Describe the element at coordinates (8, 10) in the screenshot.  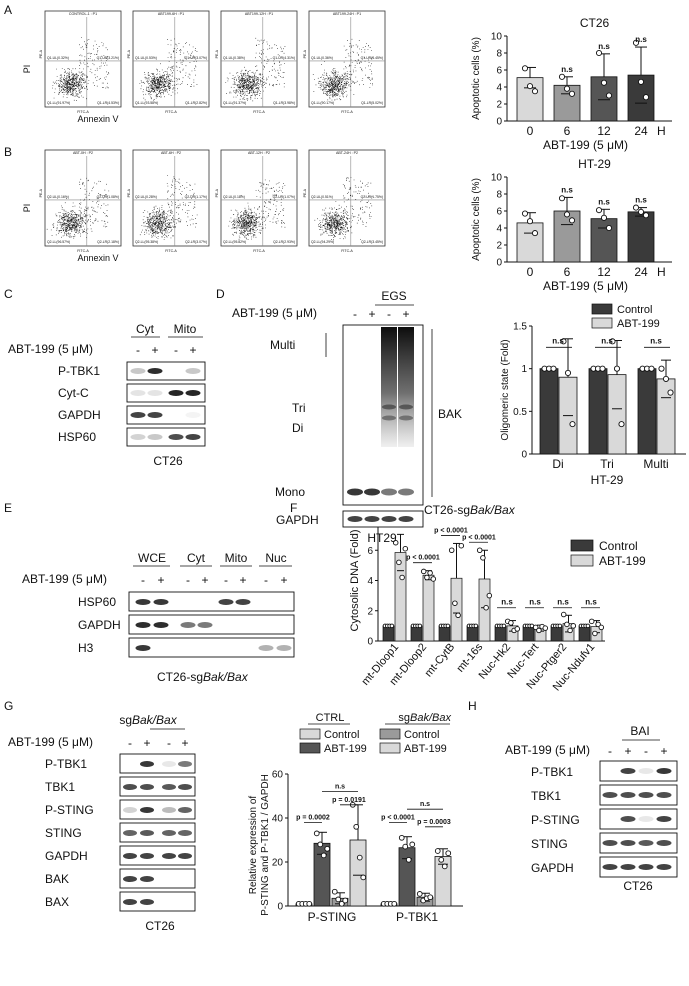
I see `panel-letter-a: A` at that location.